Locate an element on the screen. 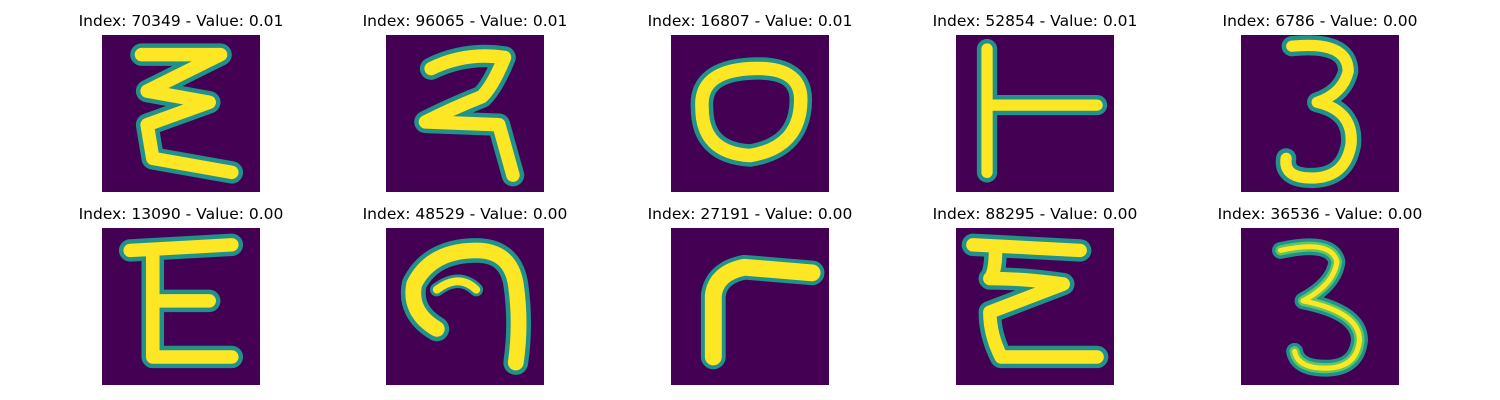 The image size is (1500, 400). panel-7: Index: 48529 - Value: 0.00 is located at coordinates (465, 297).